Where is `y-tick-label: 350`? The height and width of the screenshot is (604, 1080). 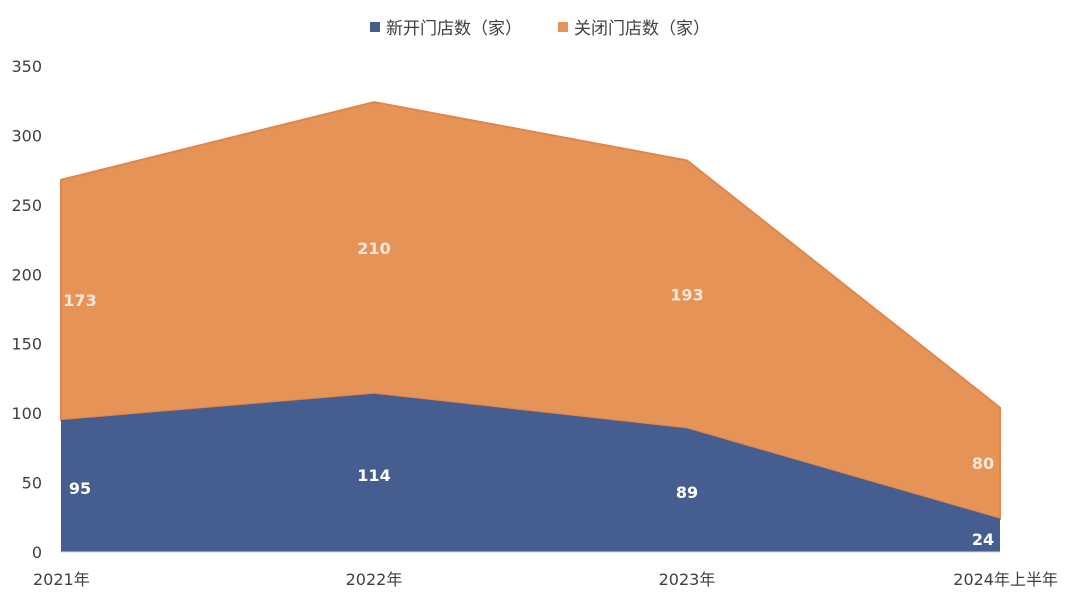 y-tick-label: 350 is located at coordinates (26, 66).